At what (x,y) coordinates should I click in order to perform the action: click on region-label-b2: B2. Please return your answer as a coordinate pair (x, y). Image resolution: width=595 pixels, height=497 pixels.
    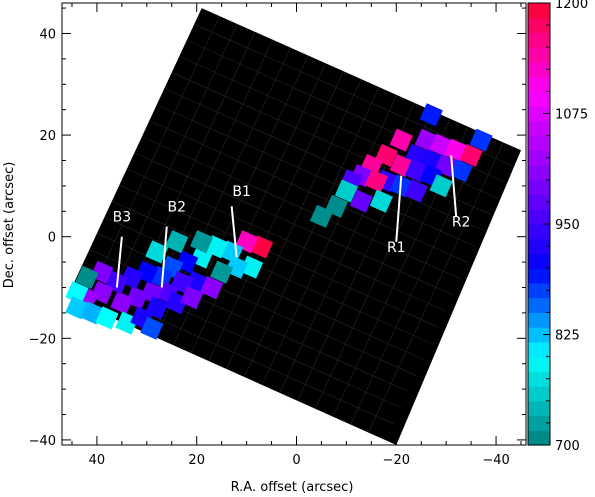
    Looking at the image, I should click on (176, 207).